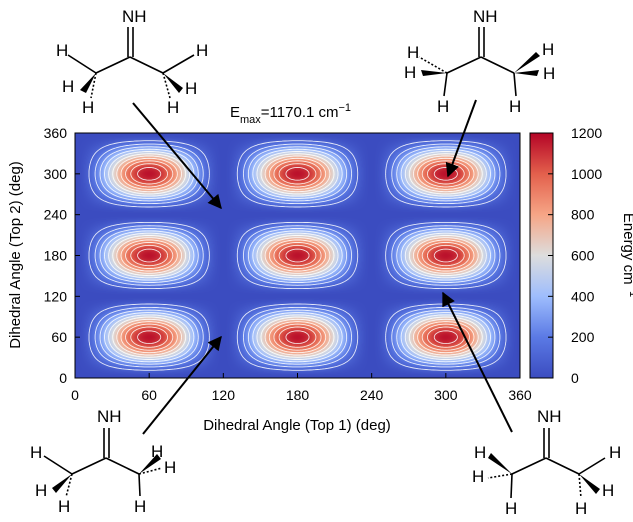 This screenshot has width=633, height=522. I want to click on x-tick-label: 360, so click(520, 395).